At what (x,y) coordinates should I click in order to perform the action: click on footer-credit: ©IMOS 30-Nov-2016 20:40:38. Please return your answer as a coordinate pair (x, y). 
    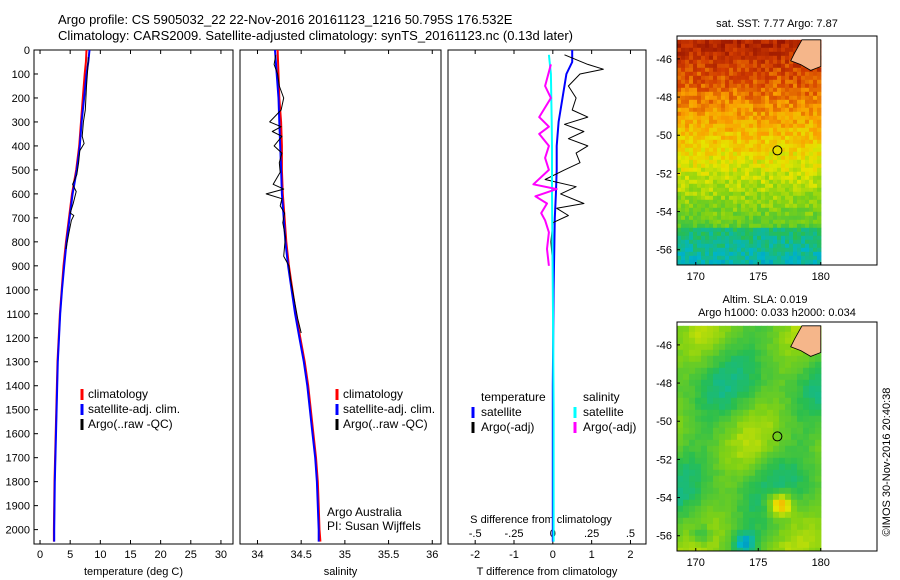
    Looking at the image, I should click on (887, 462).